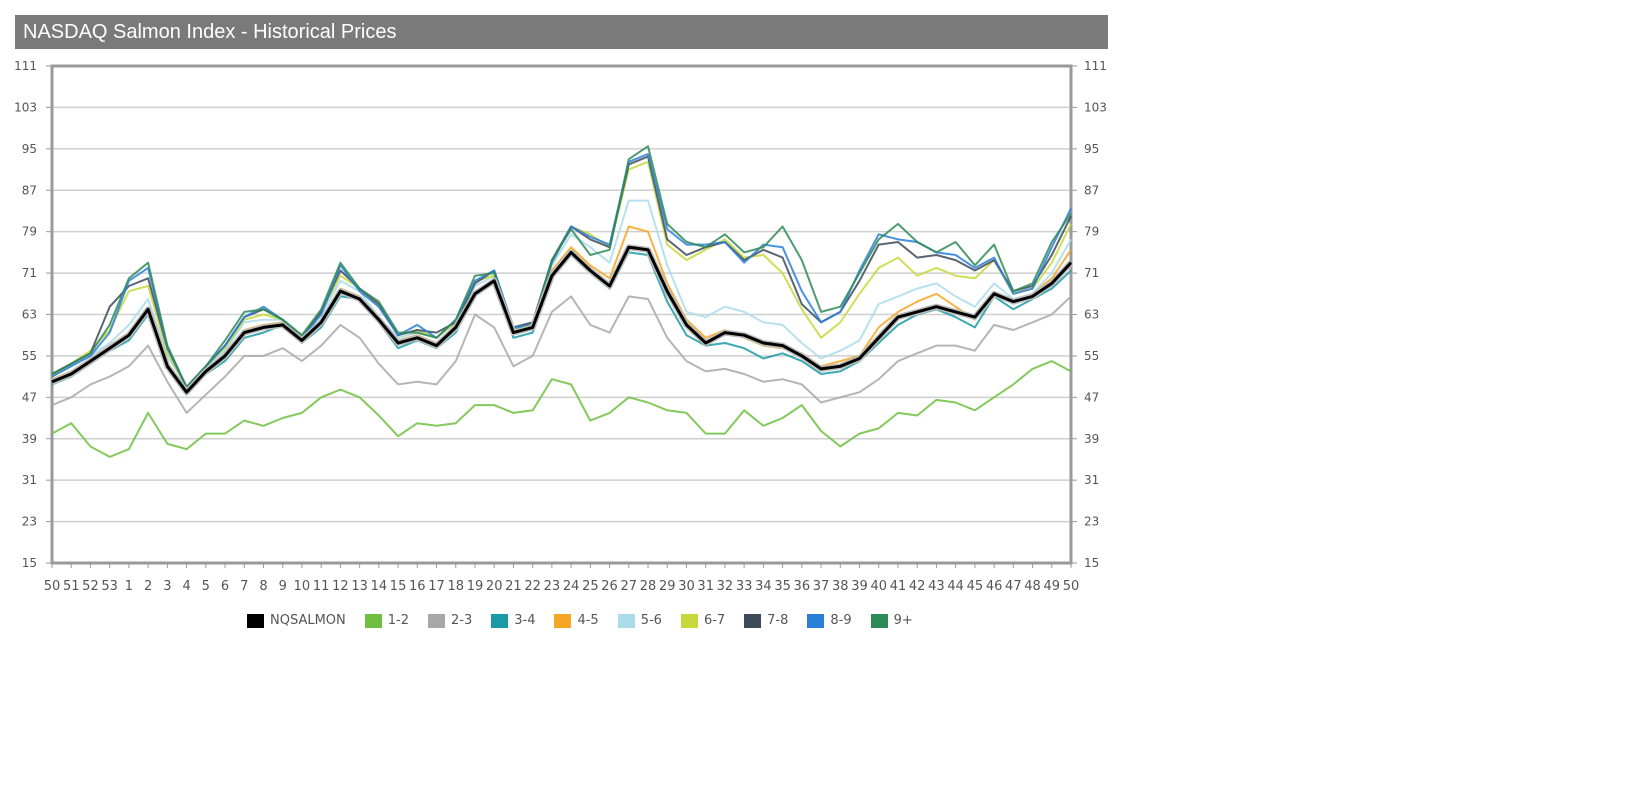 This screenshot has height=802, width=1631. What do you see at coordinates (802, 586) in the screenshot?
I see `x-tick-label: 36` at bounding box center [802, 586].